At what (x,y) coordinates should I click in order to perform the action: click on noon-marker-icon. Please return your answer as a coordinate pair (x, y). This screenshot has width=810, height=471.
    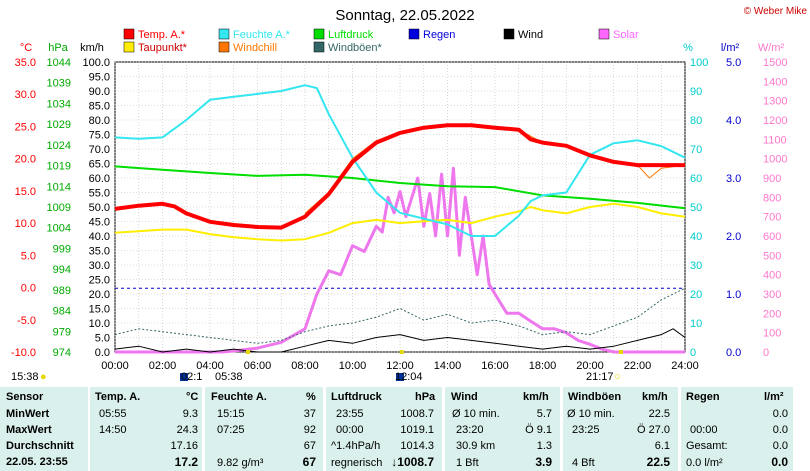
    Looking at the image, I should click on (400, 377).